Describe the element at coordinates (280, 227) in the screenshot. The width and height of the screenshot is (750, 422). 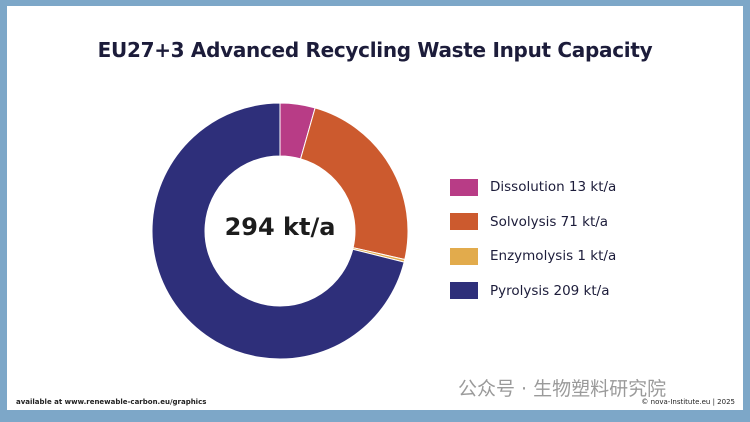
I see `center-total-label: 294 kt/a` at that location.